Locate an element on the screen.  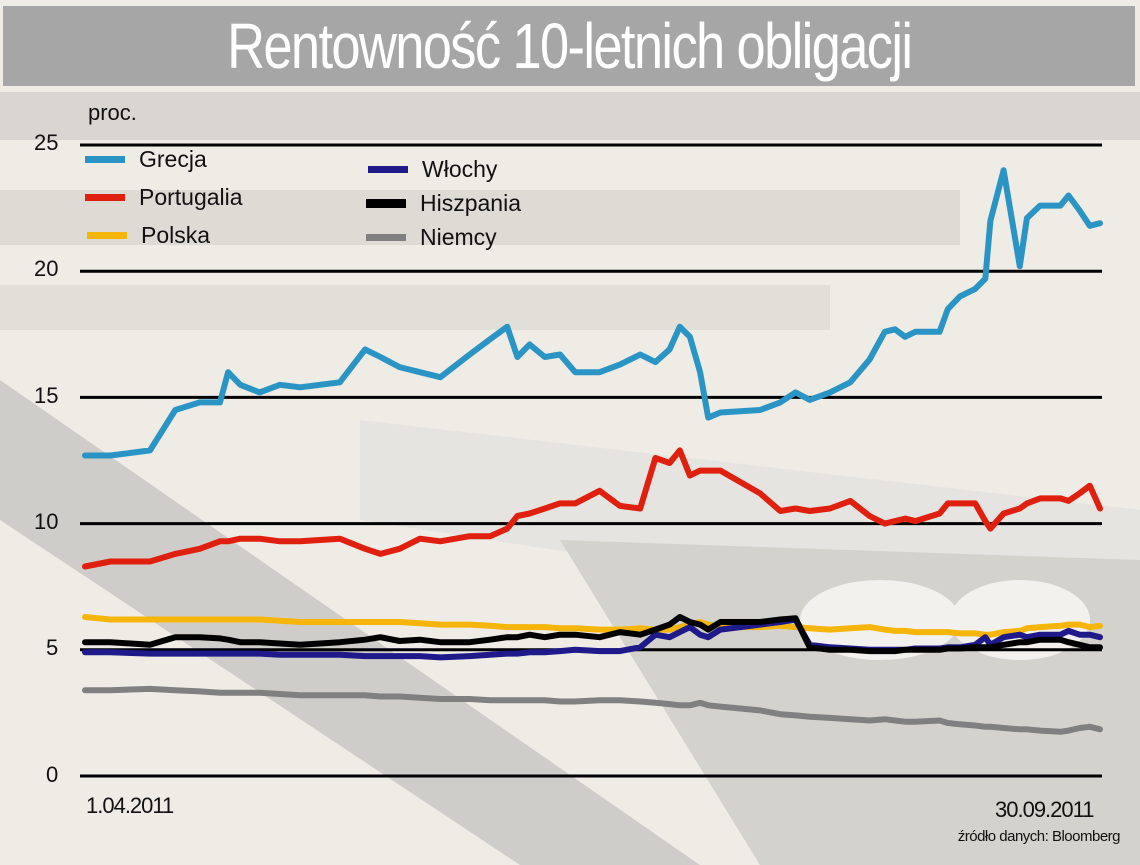
series-line-portugalia is located at coordinates (592, 508).